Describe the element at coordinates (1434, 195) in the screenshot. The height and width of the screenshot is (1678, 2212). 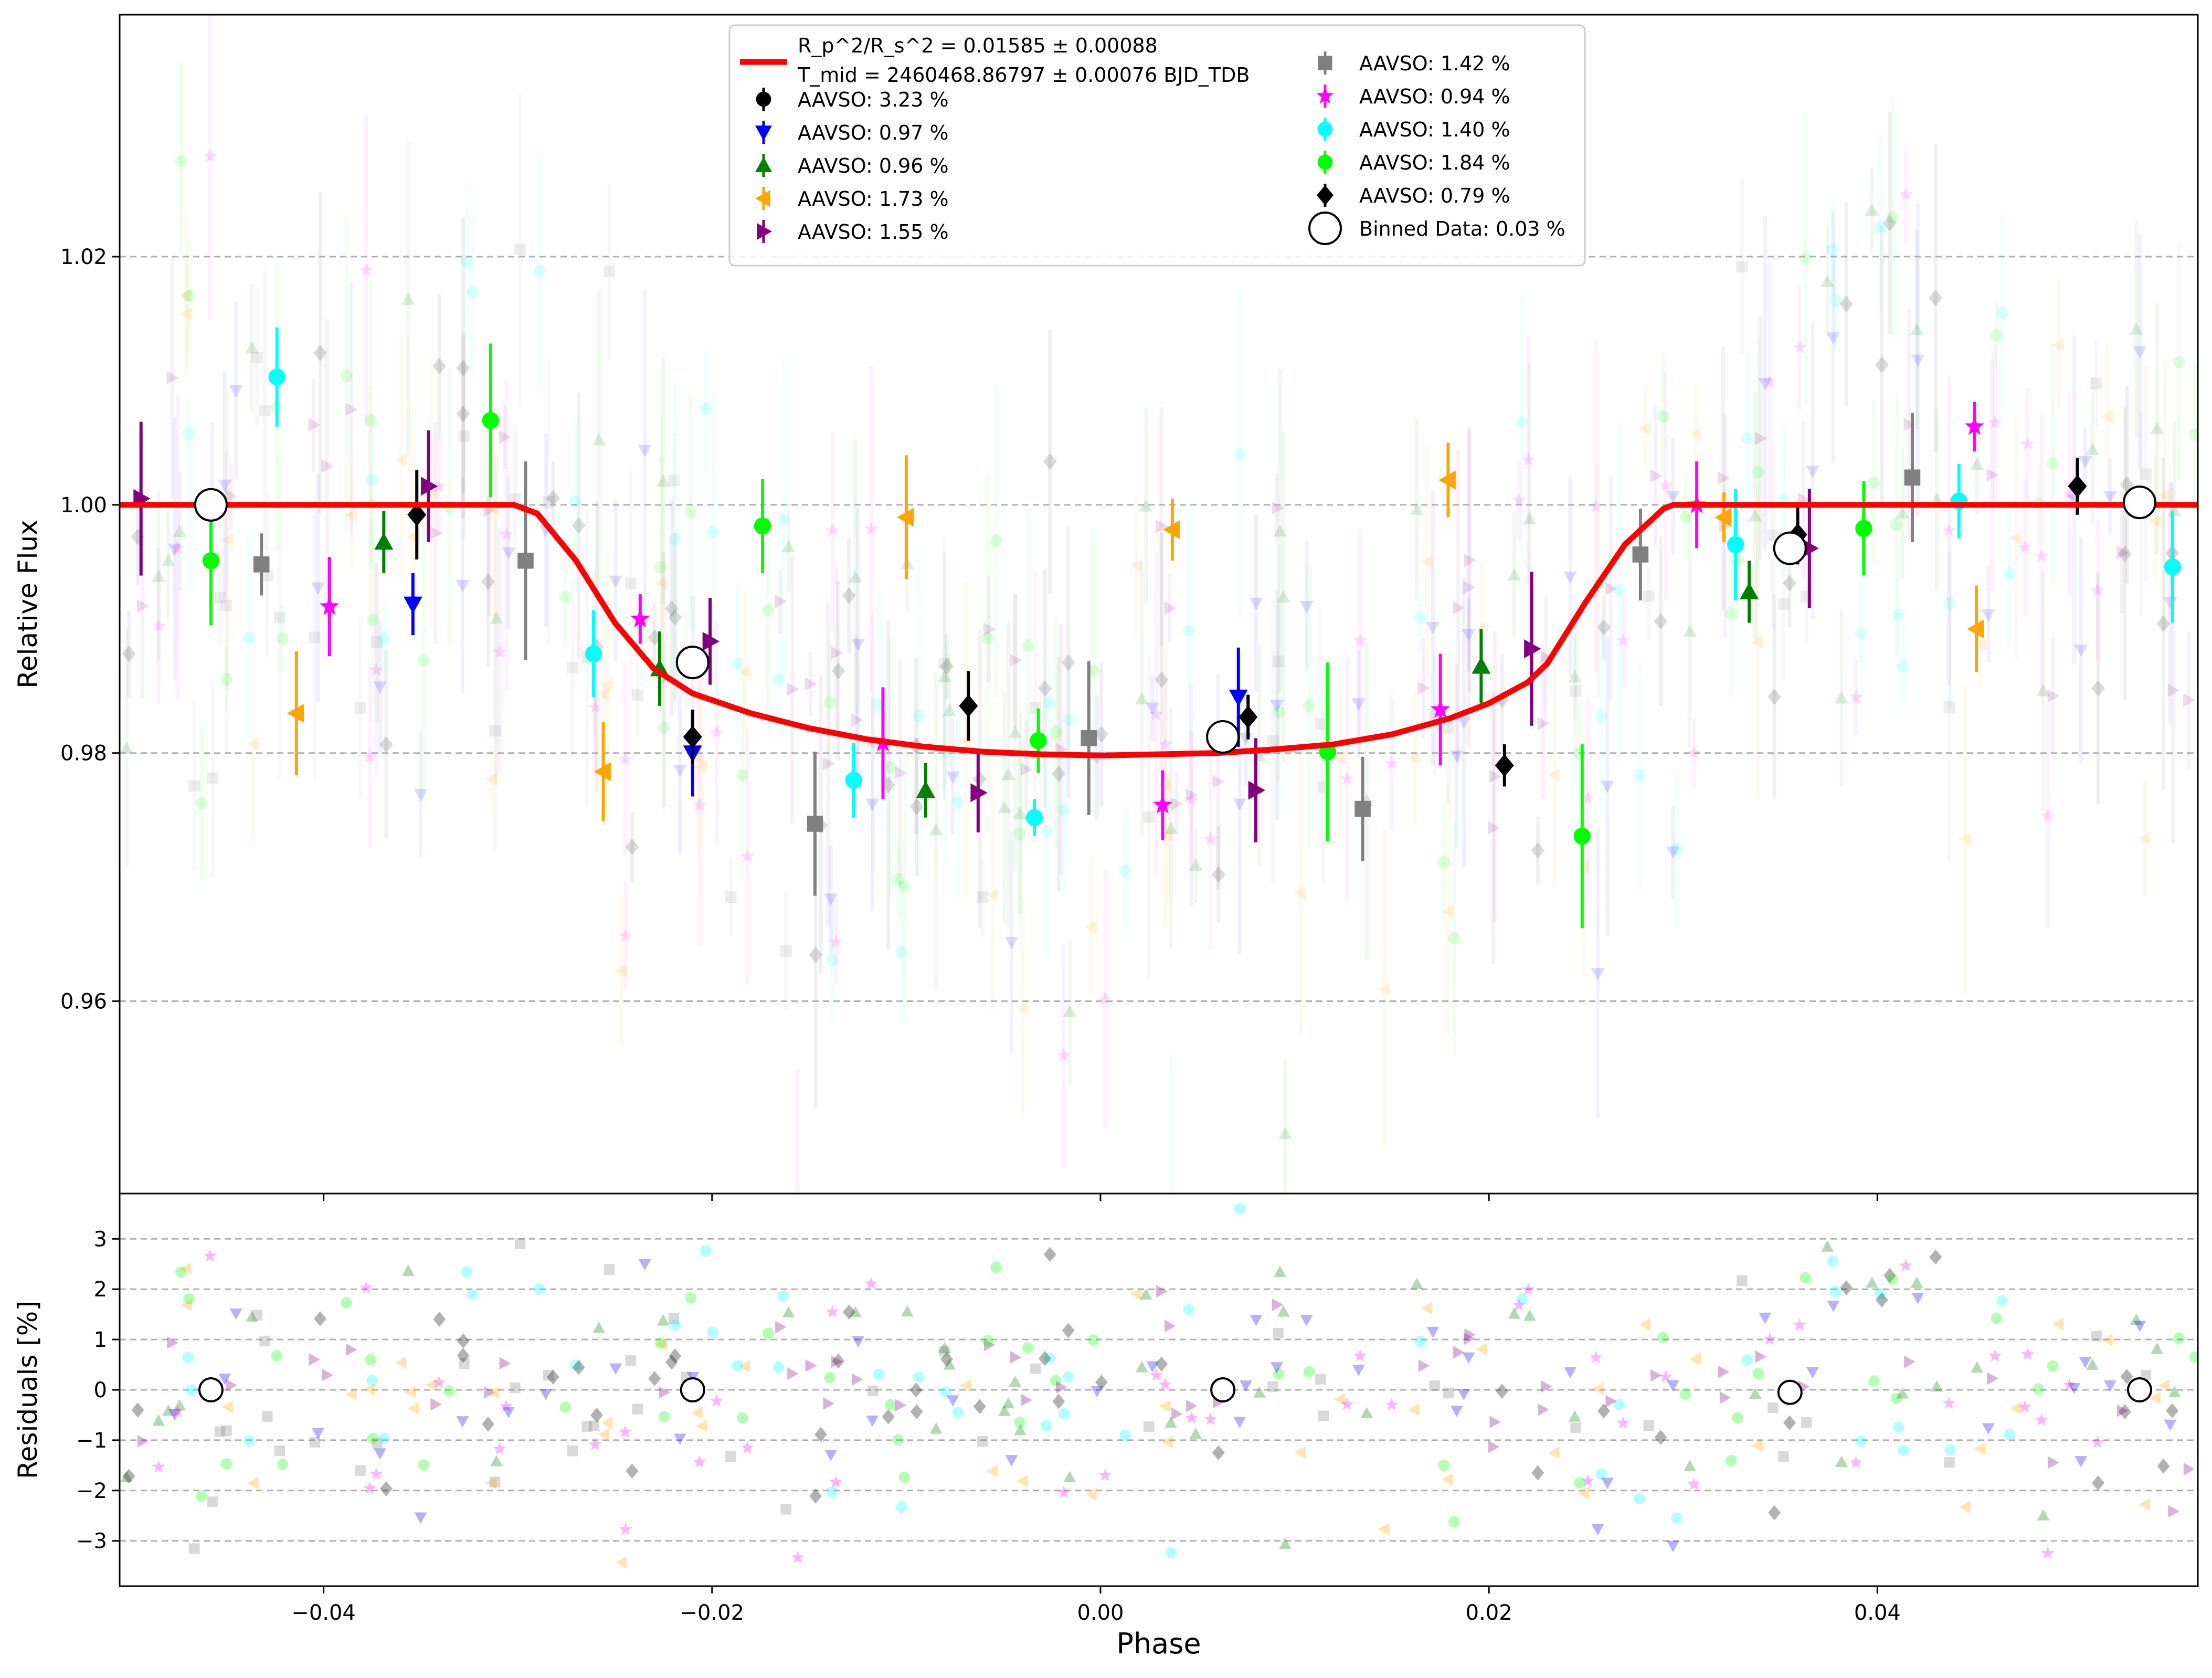
I see `legend-label: AAVSO: 0.79 %` at that location.